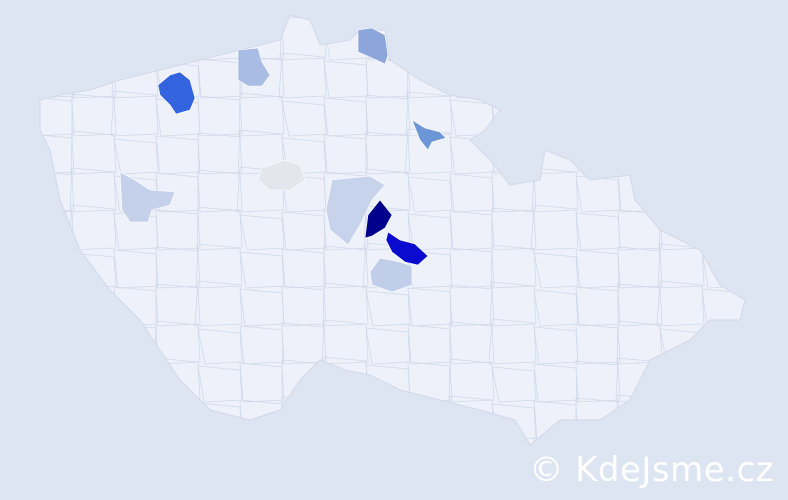 The image size is (788, 500). What do you see at coordinates (651, 470) in the screenshot?
I see `watermark: © KdeJsme.cz` at bounding box center [651, 470].